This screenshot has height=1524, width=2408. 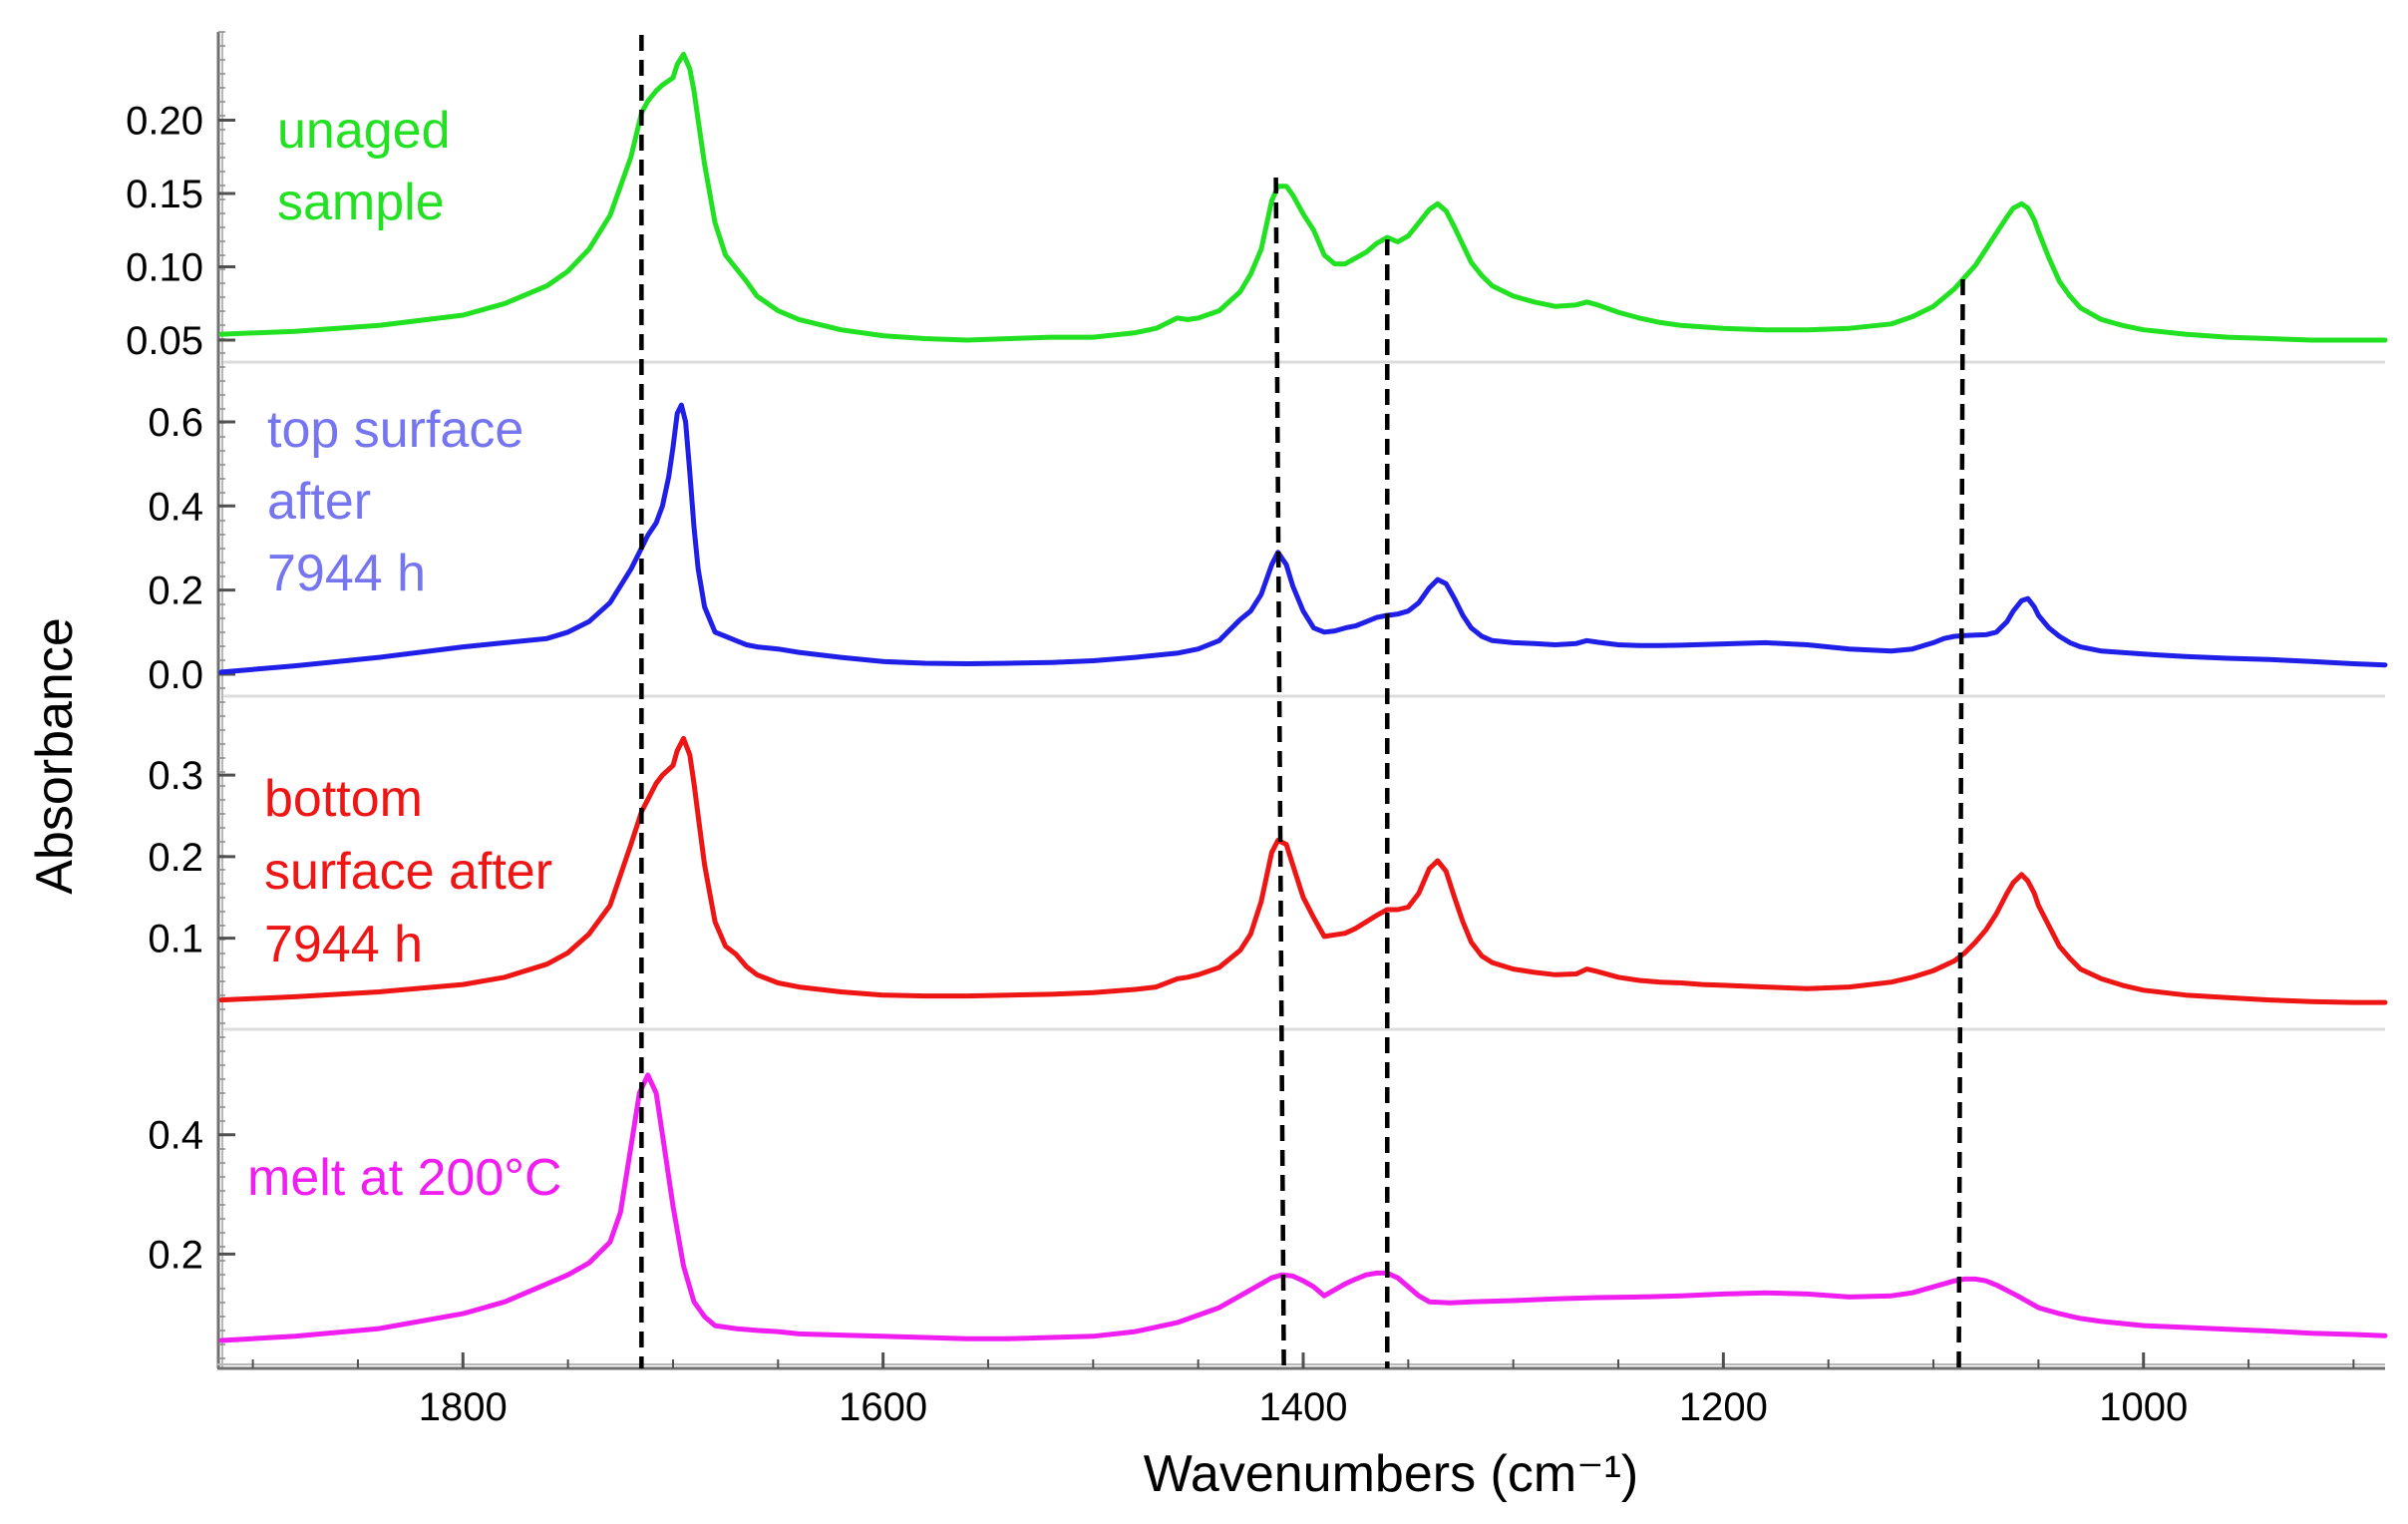 What do you see at coordinates (164, 195) in the screenshot?
I see `y-tick-label: 0.15` at bounding box center [164, 195].